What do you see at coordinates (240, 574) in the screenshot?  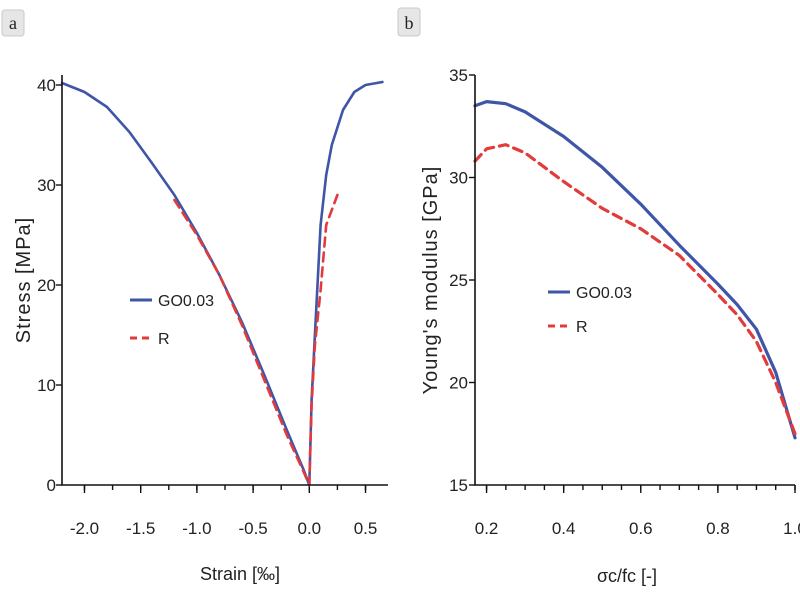 I see `chart-a-x-axis-title: Strain [‰]` at bounding box center [240, 574].